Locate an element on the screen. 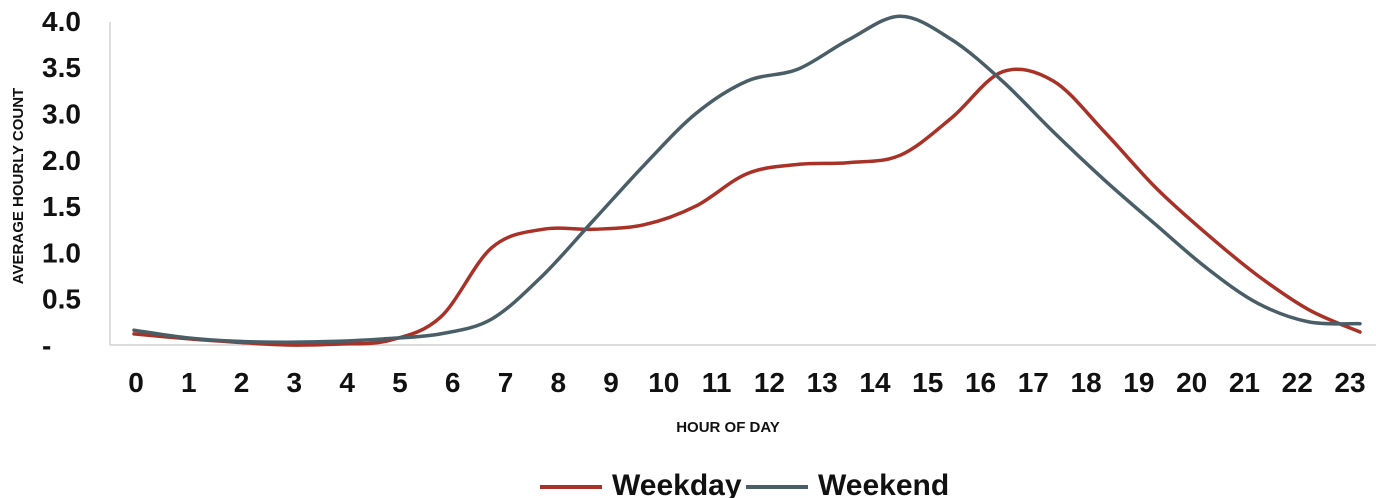 This screenshot has height=498, width=1376. x-tick-label: 22 is located at coordinates (1297, 382).